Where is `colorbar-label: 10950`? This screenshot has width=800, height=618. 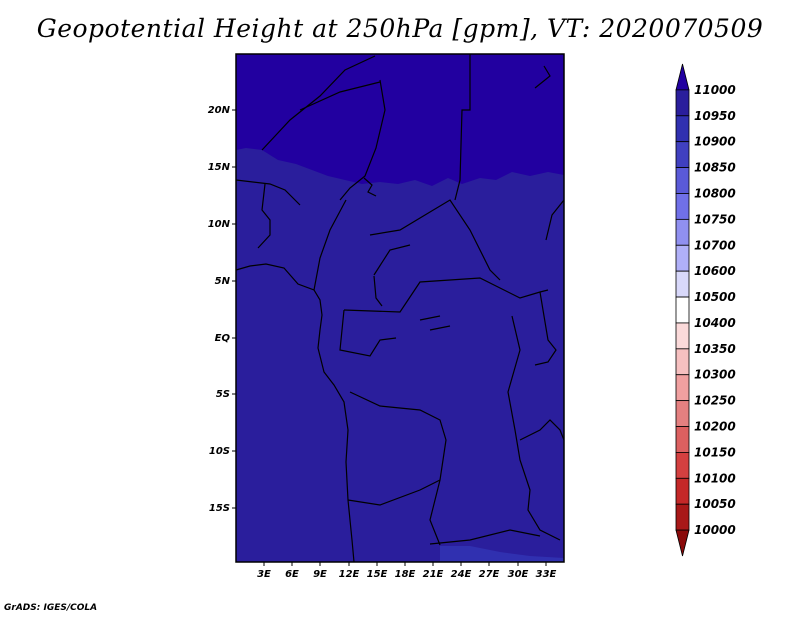 colorbar-label: 10950 is located at coordinates (715, 116).